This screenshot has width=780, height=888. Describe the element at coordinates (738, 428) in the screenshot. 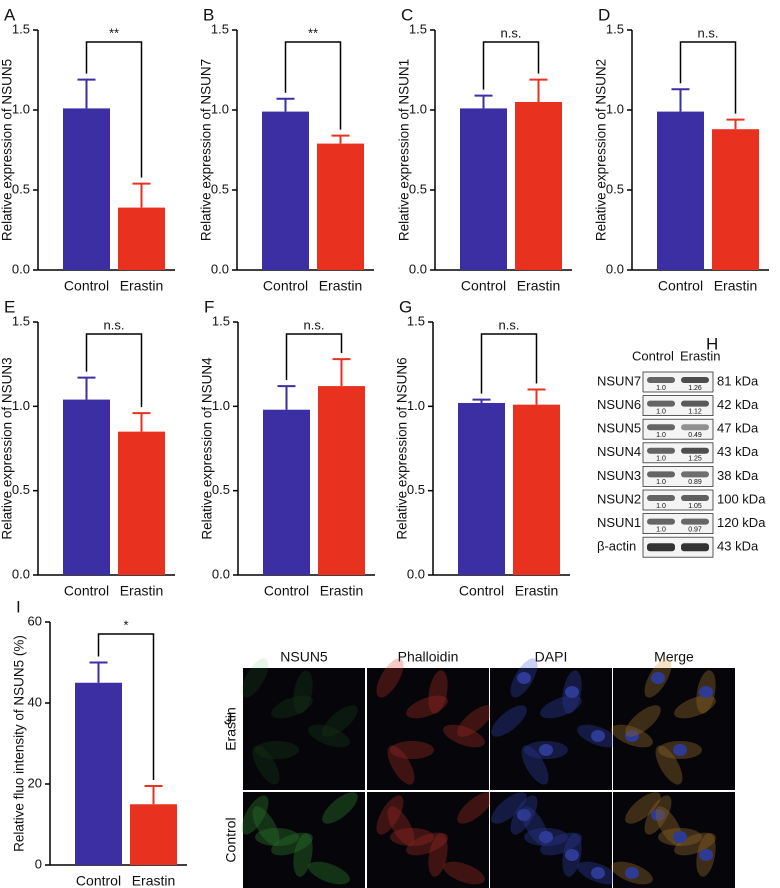

I see `blot-size: 47 kDa` at that location.